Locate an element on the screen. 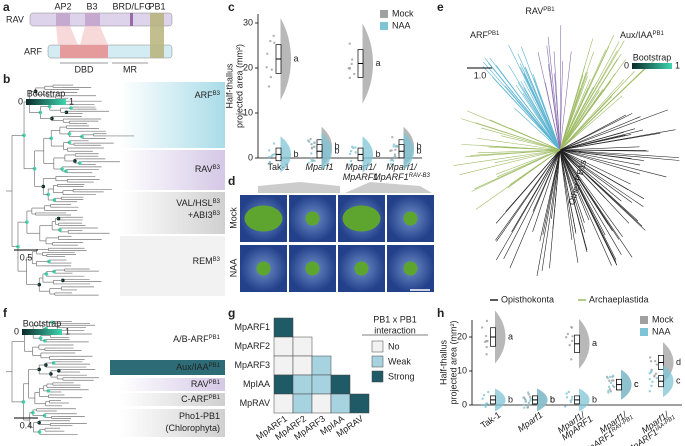 This screenshot has height=446, width=685. label-text: Pho1-PB1 is located at coordinates (199, 416).